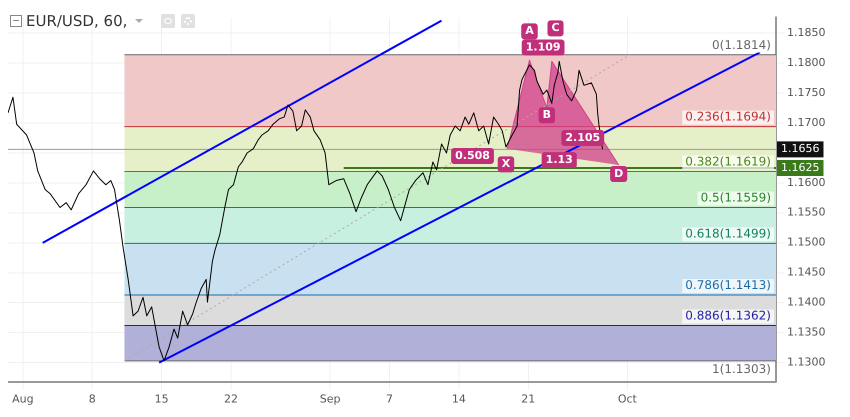 This screenshot has width=850, height=417. Describe the element at coordinates (559, 159) in the screenshot. I see `annotation: 1.13` at that location.